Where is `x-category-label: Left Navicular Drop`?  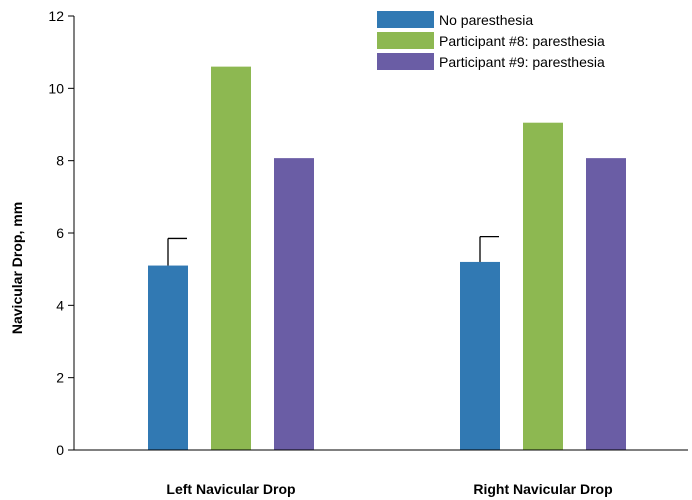 x-category-label: Left Navicular Drop is located at coordinates (230, 489).